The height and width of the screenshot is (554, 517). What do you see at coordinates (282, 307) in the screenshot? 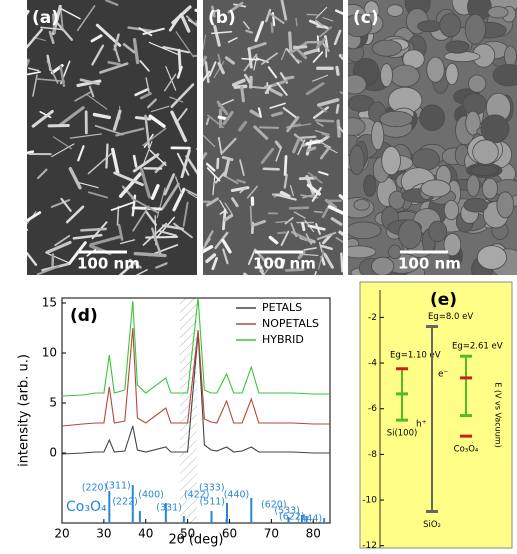
I see `legend-label: PETALS` at bounding box center [282, 307].